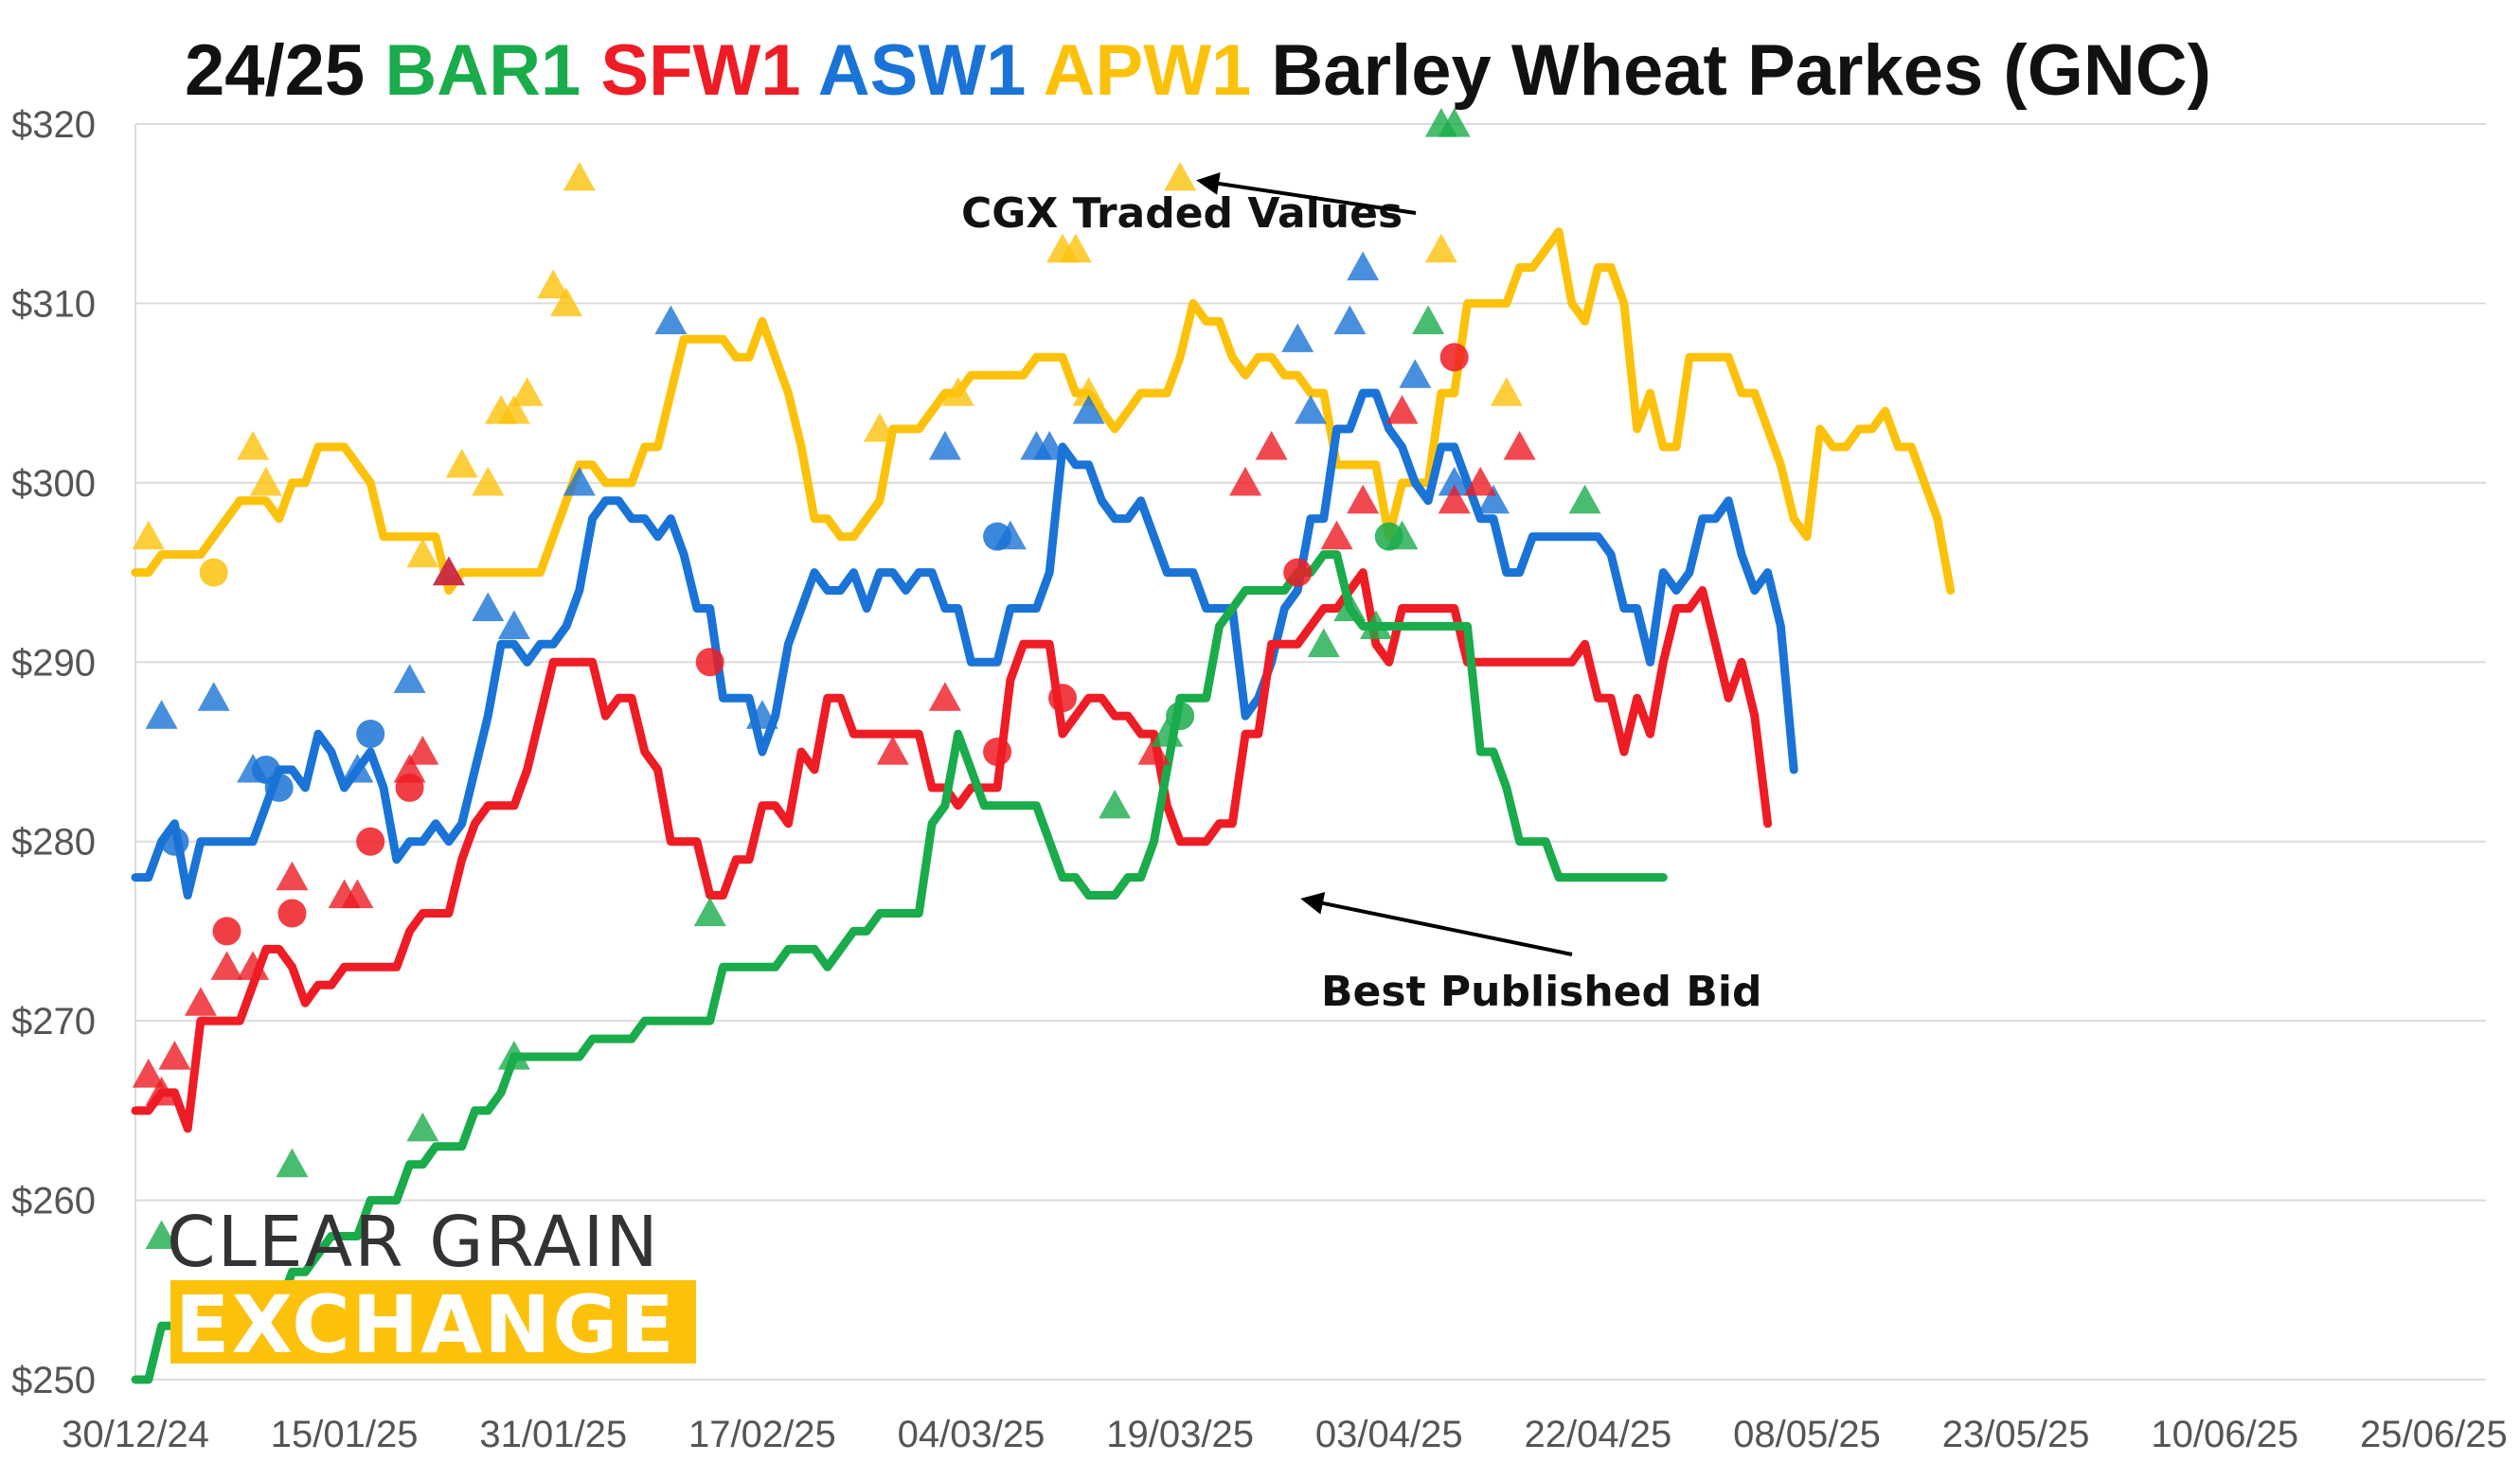 This screenshot has height=1462, width=2520. What do you see at coordinates (54, 843) in the screenshot?
I see `y-tick-label: $280` at bounding box center [54, 843].